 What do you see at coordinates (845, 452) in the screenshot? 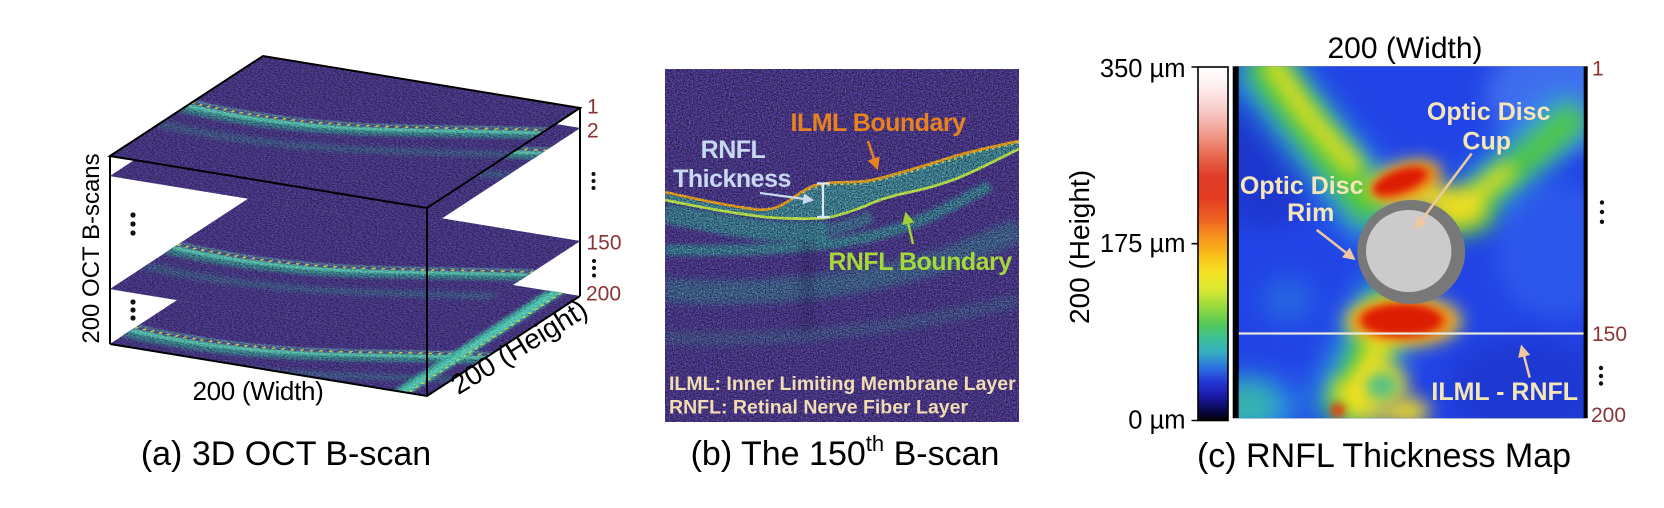
I see `svg-text: (b) The 150th B-scan` at bounding box center [845, 452].